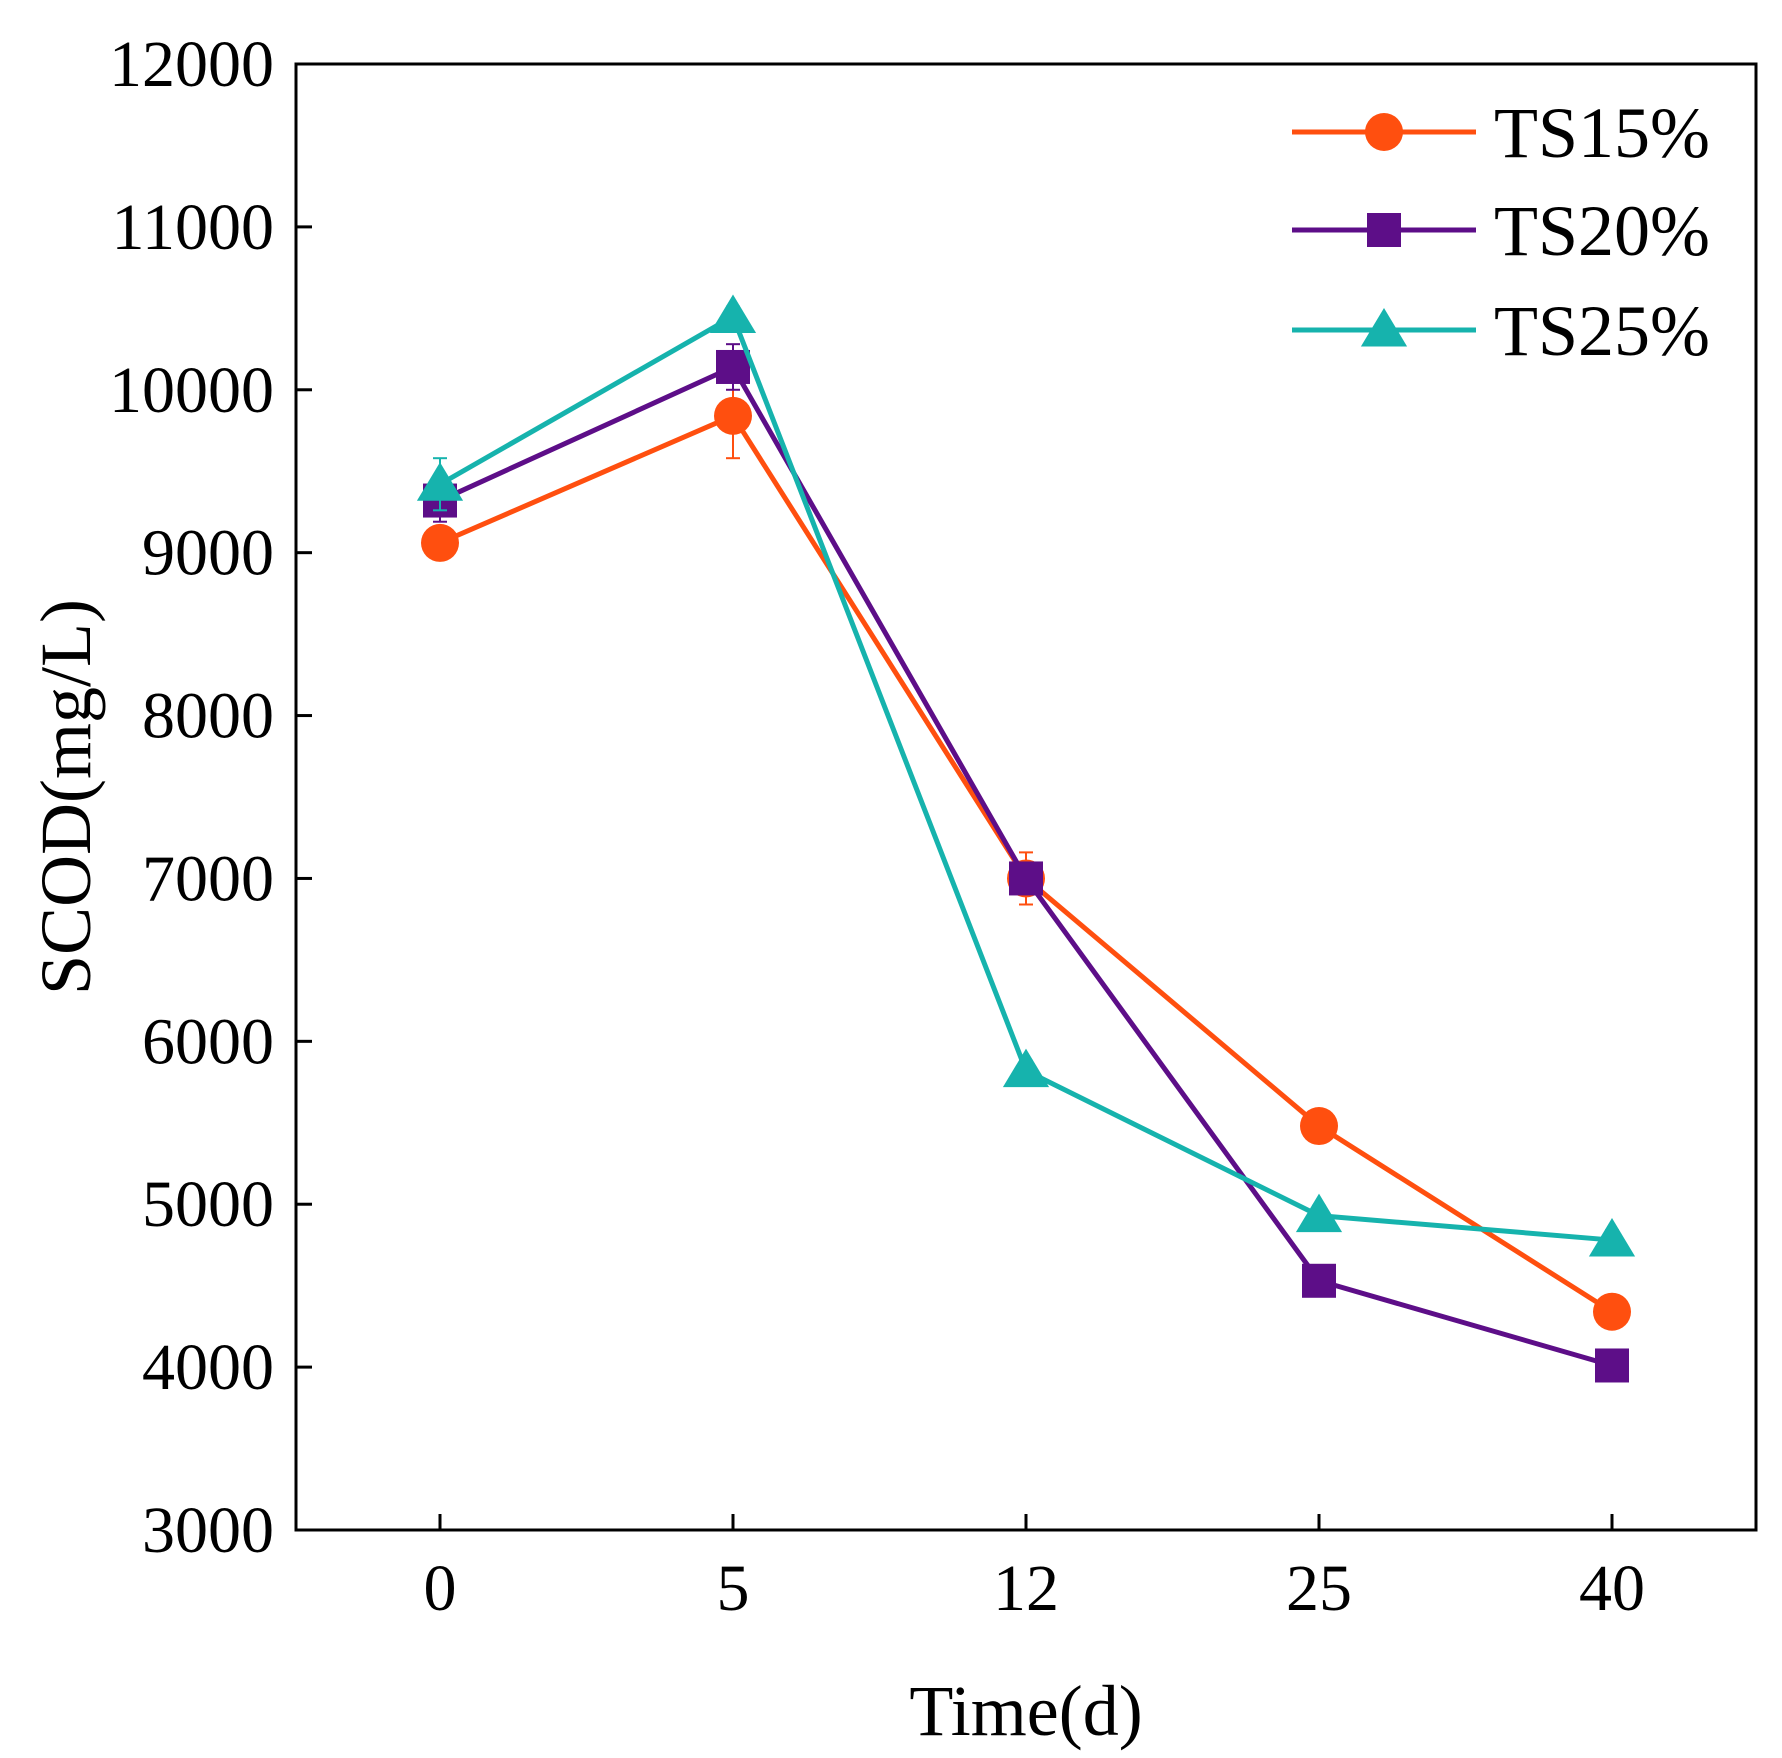  I want to click on point-TS20%-12, so click(1026, 878).